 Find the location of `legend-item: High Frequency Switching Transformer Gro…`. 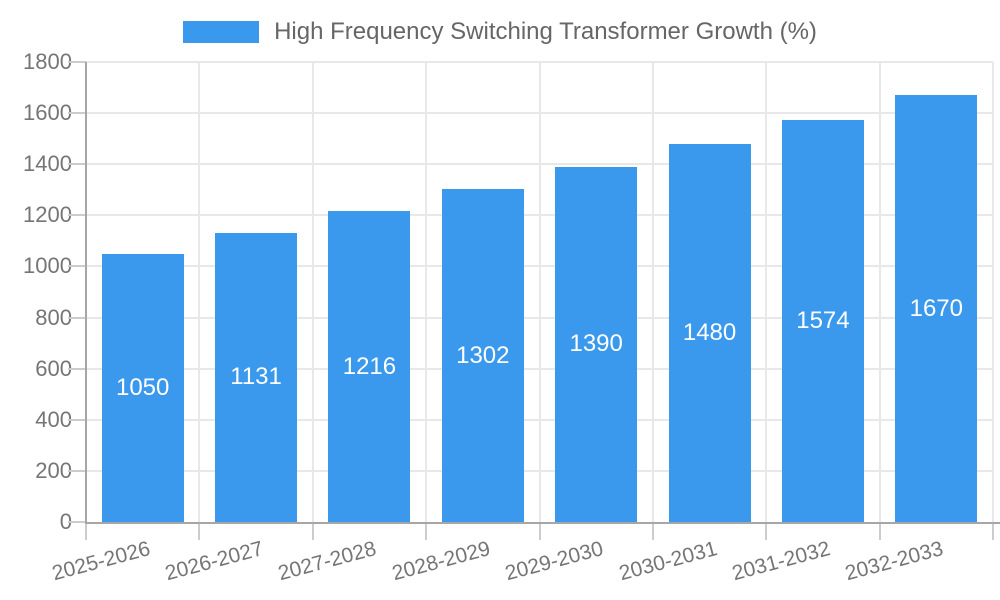

legend-item: High Frequency Switching Transformer Gro… is located at coordinates (500, 32).